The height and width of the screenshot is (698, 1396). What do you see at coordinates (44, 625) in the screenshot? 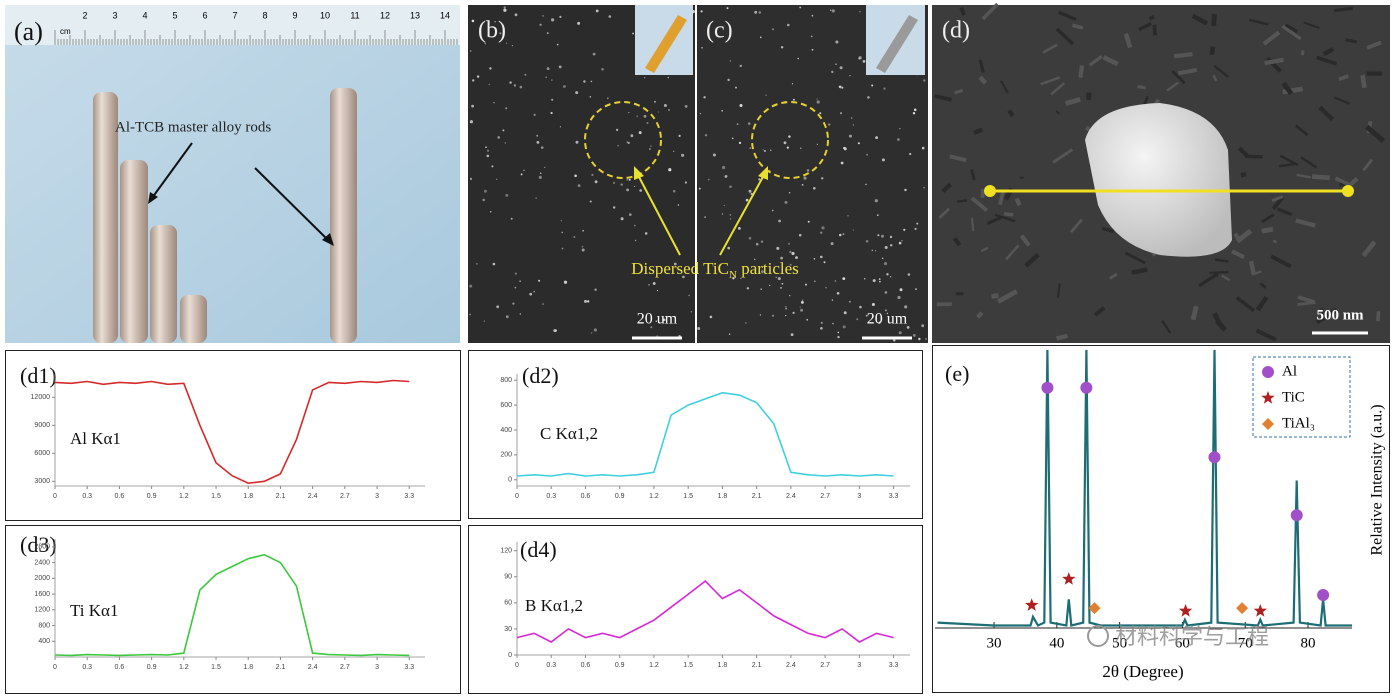
I see `y-tick-label: 800` at bounding box center [44, 625].